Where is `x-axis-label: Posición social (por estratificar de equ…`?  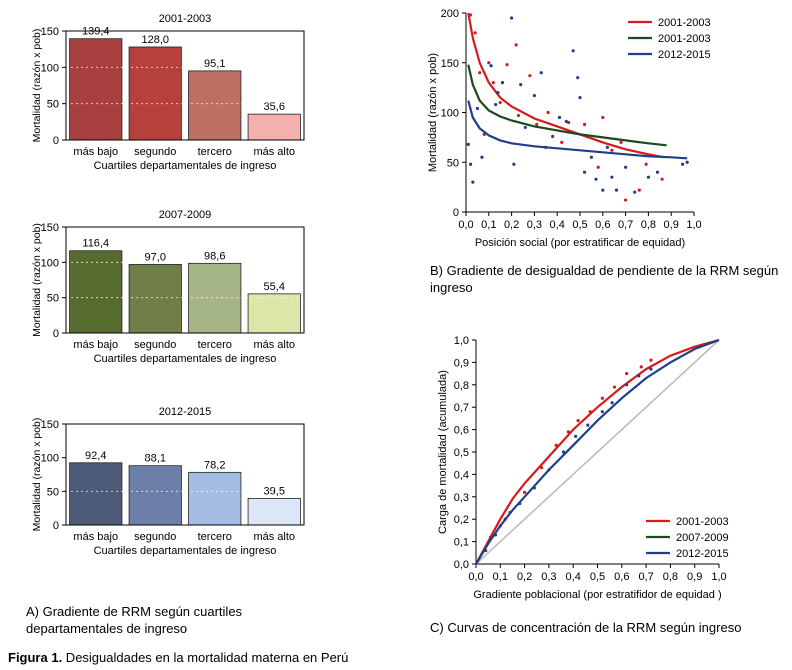
x-axis-label: Posición social (por estratificar de equ… is located at coordinates (580, 243).